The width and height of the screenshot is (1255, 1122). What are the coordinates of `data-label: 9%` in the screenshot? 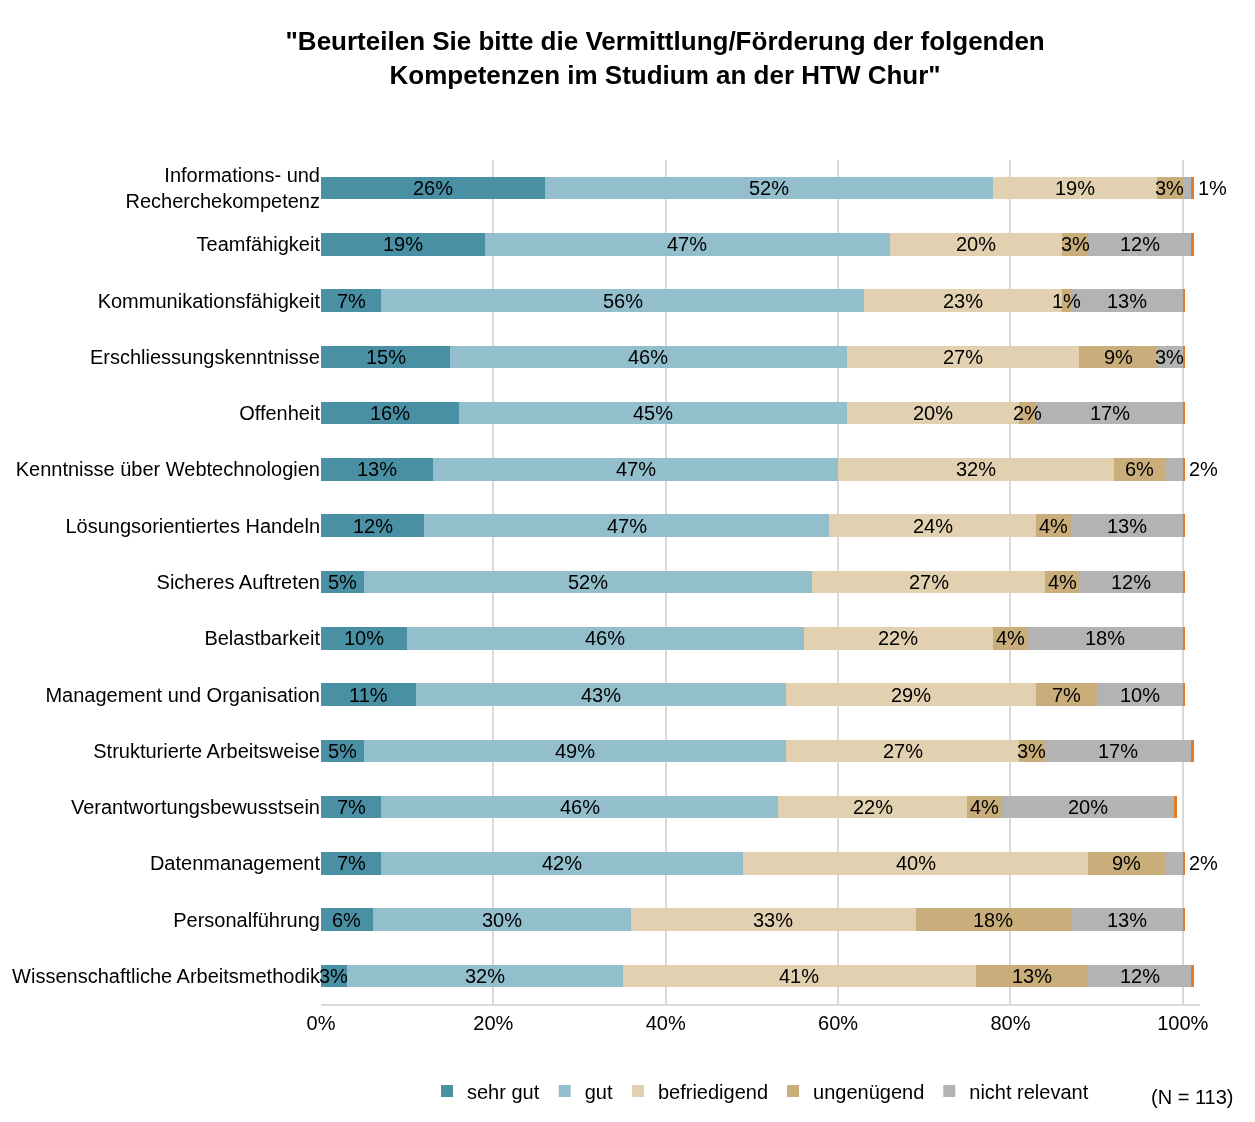 It's located at (1127, 863).